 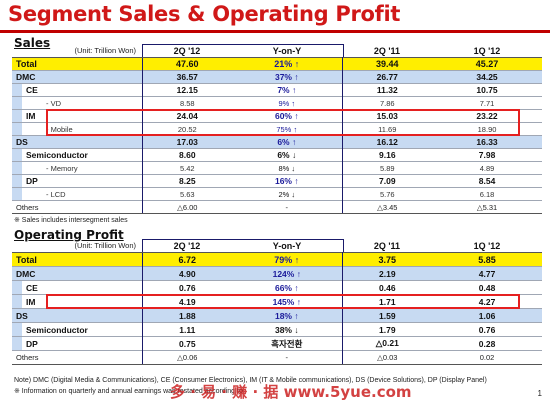 What do you see at coordinates (287, 287) in the screenshot?
I see `value-yoy: 66% ↑` at bounding box center [287, 287].